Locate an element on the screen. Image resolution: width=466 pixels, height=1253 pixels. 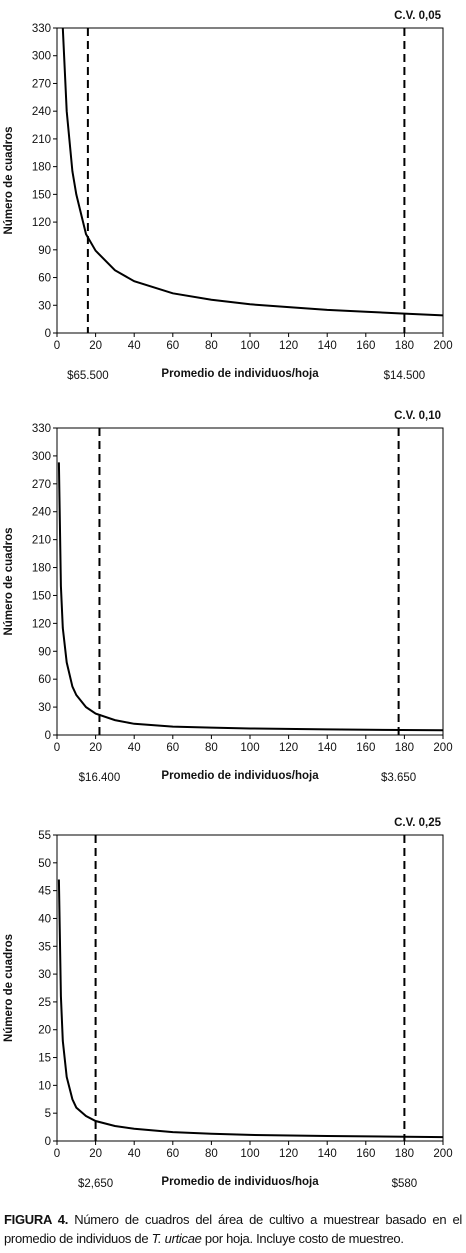
y-tick-label: 20 is located at coordinates (44, 1031).